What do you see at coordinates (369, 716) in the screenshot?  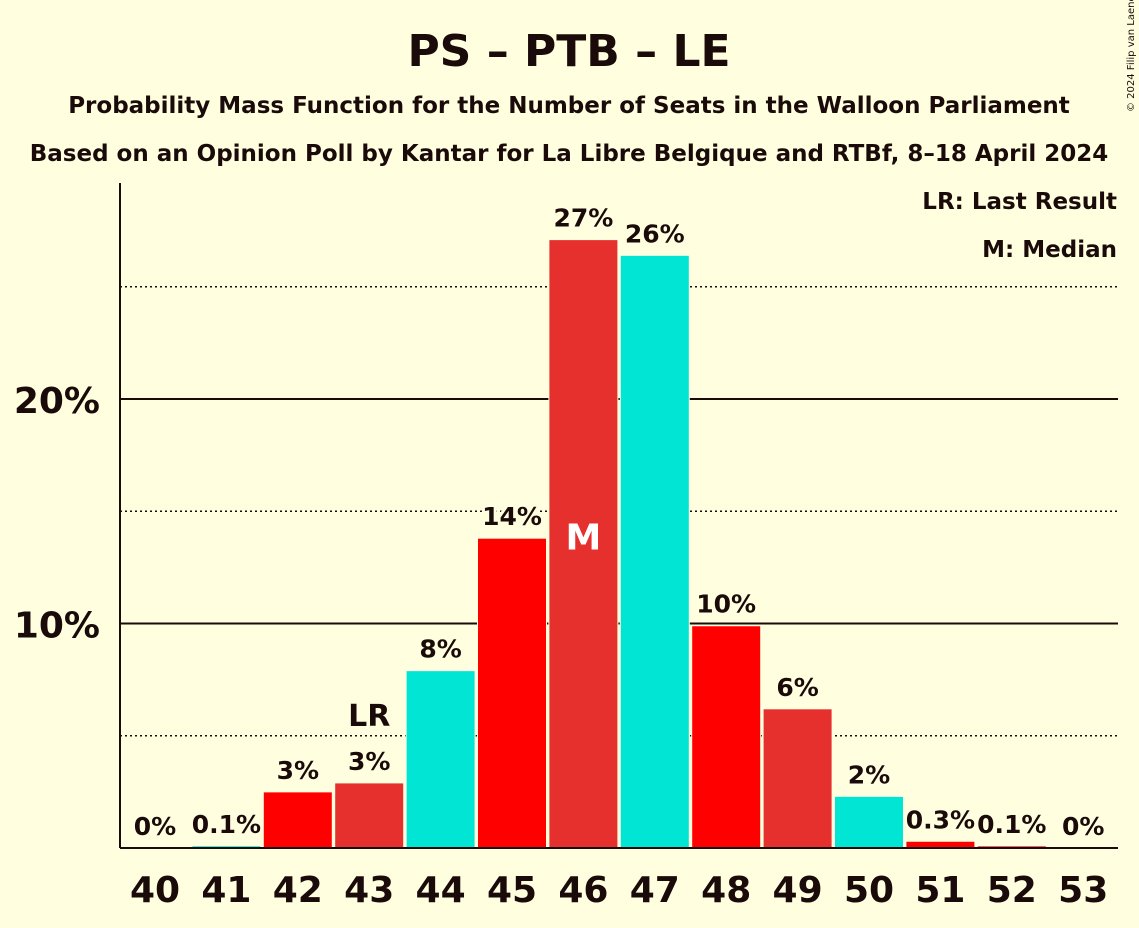 I see `last-result-marker: LR` at bounding box center [369, 716].